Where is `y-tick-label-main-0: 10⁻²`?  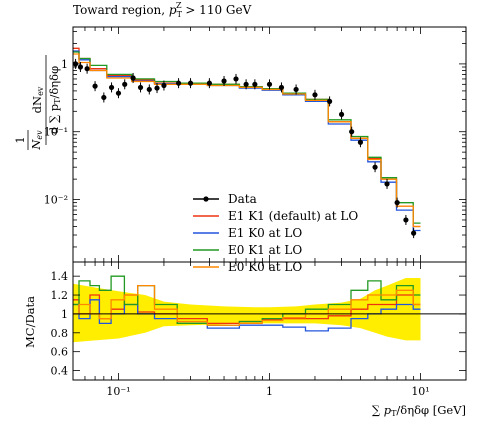
y-tick-label-main-0: 10⁻² is located at coordinates (56, 200).